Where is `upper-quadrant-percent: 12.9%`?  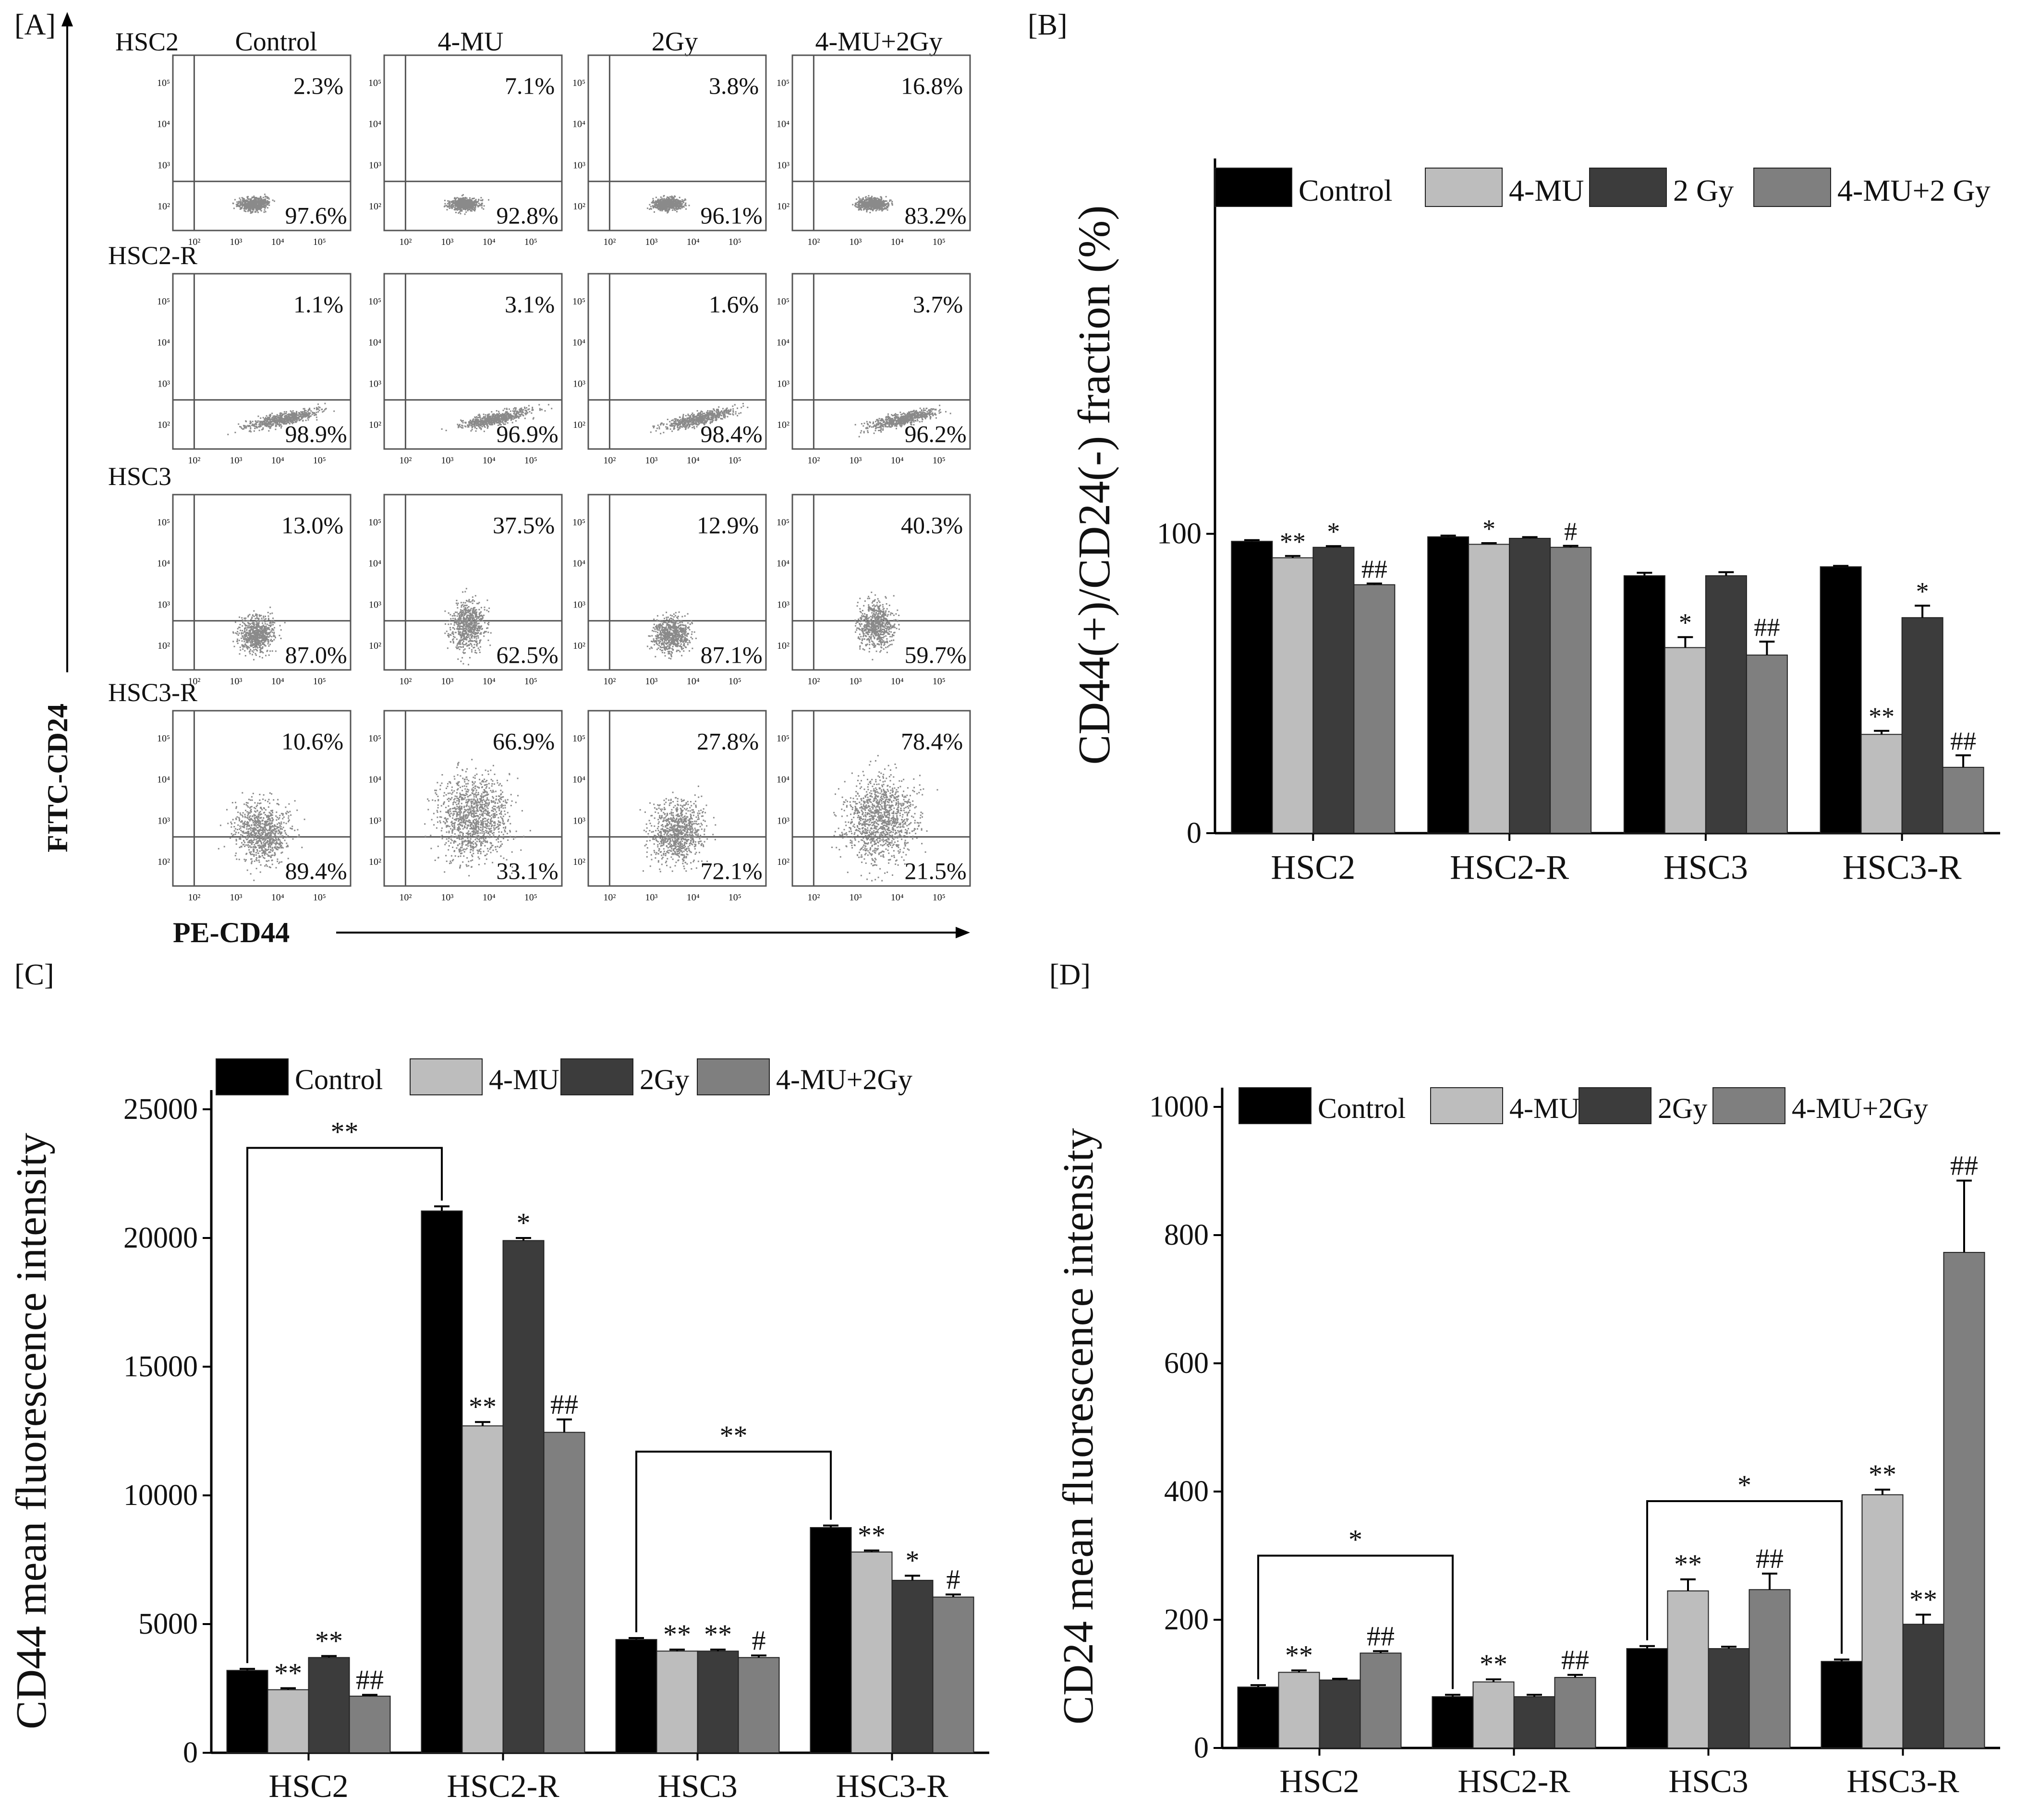 upper-quadrant-percent: 12.9% is located at coordinates (728, 524).